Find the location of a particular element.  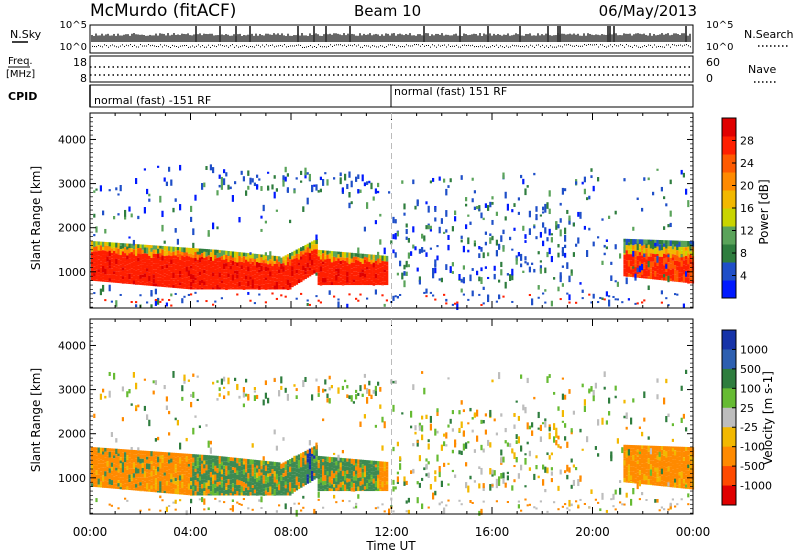

power-colorbar-label: Power [dB] is located at coordinates (764, 211).